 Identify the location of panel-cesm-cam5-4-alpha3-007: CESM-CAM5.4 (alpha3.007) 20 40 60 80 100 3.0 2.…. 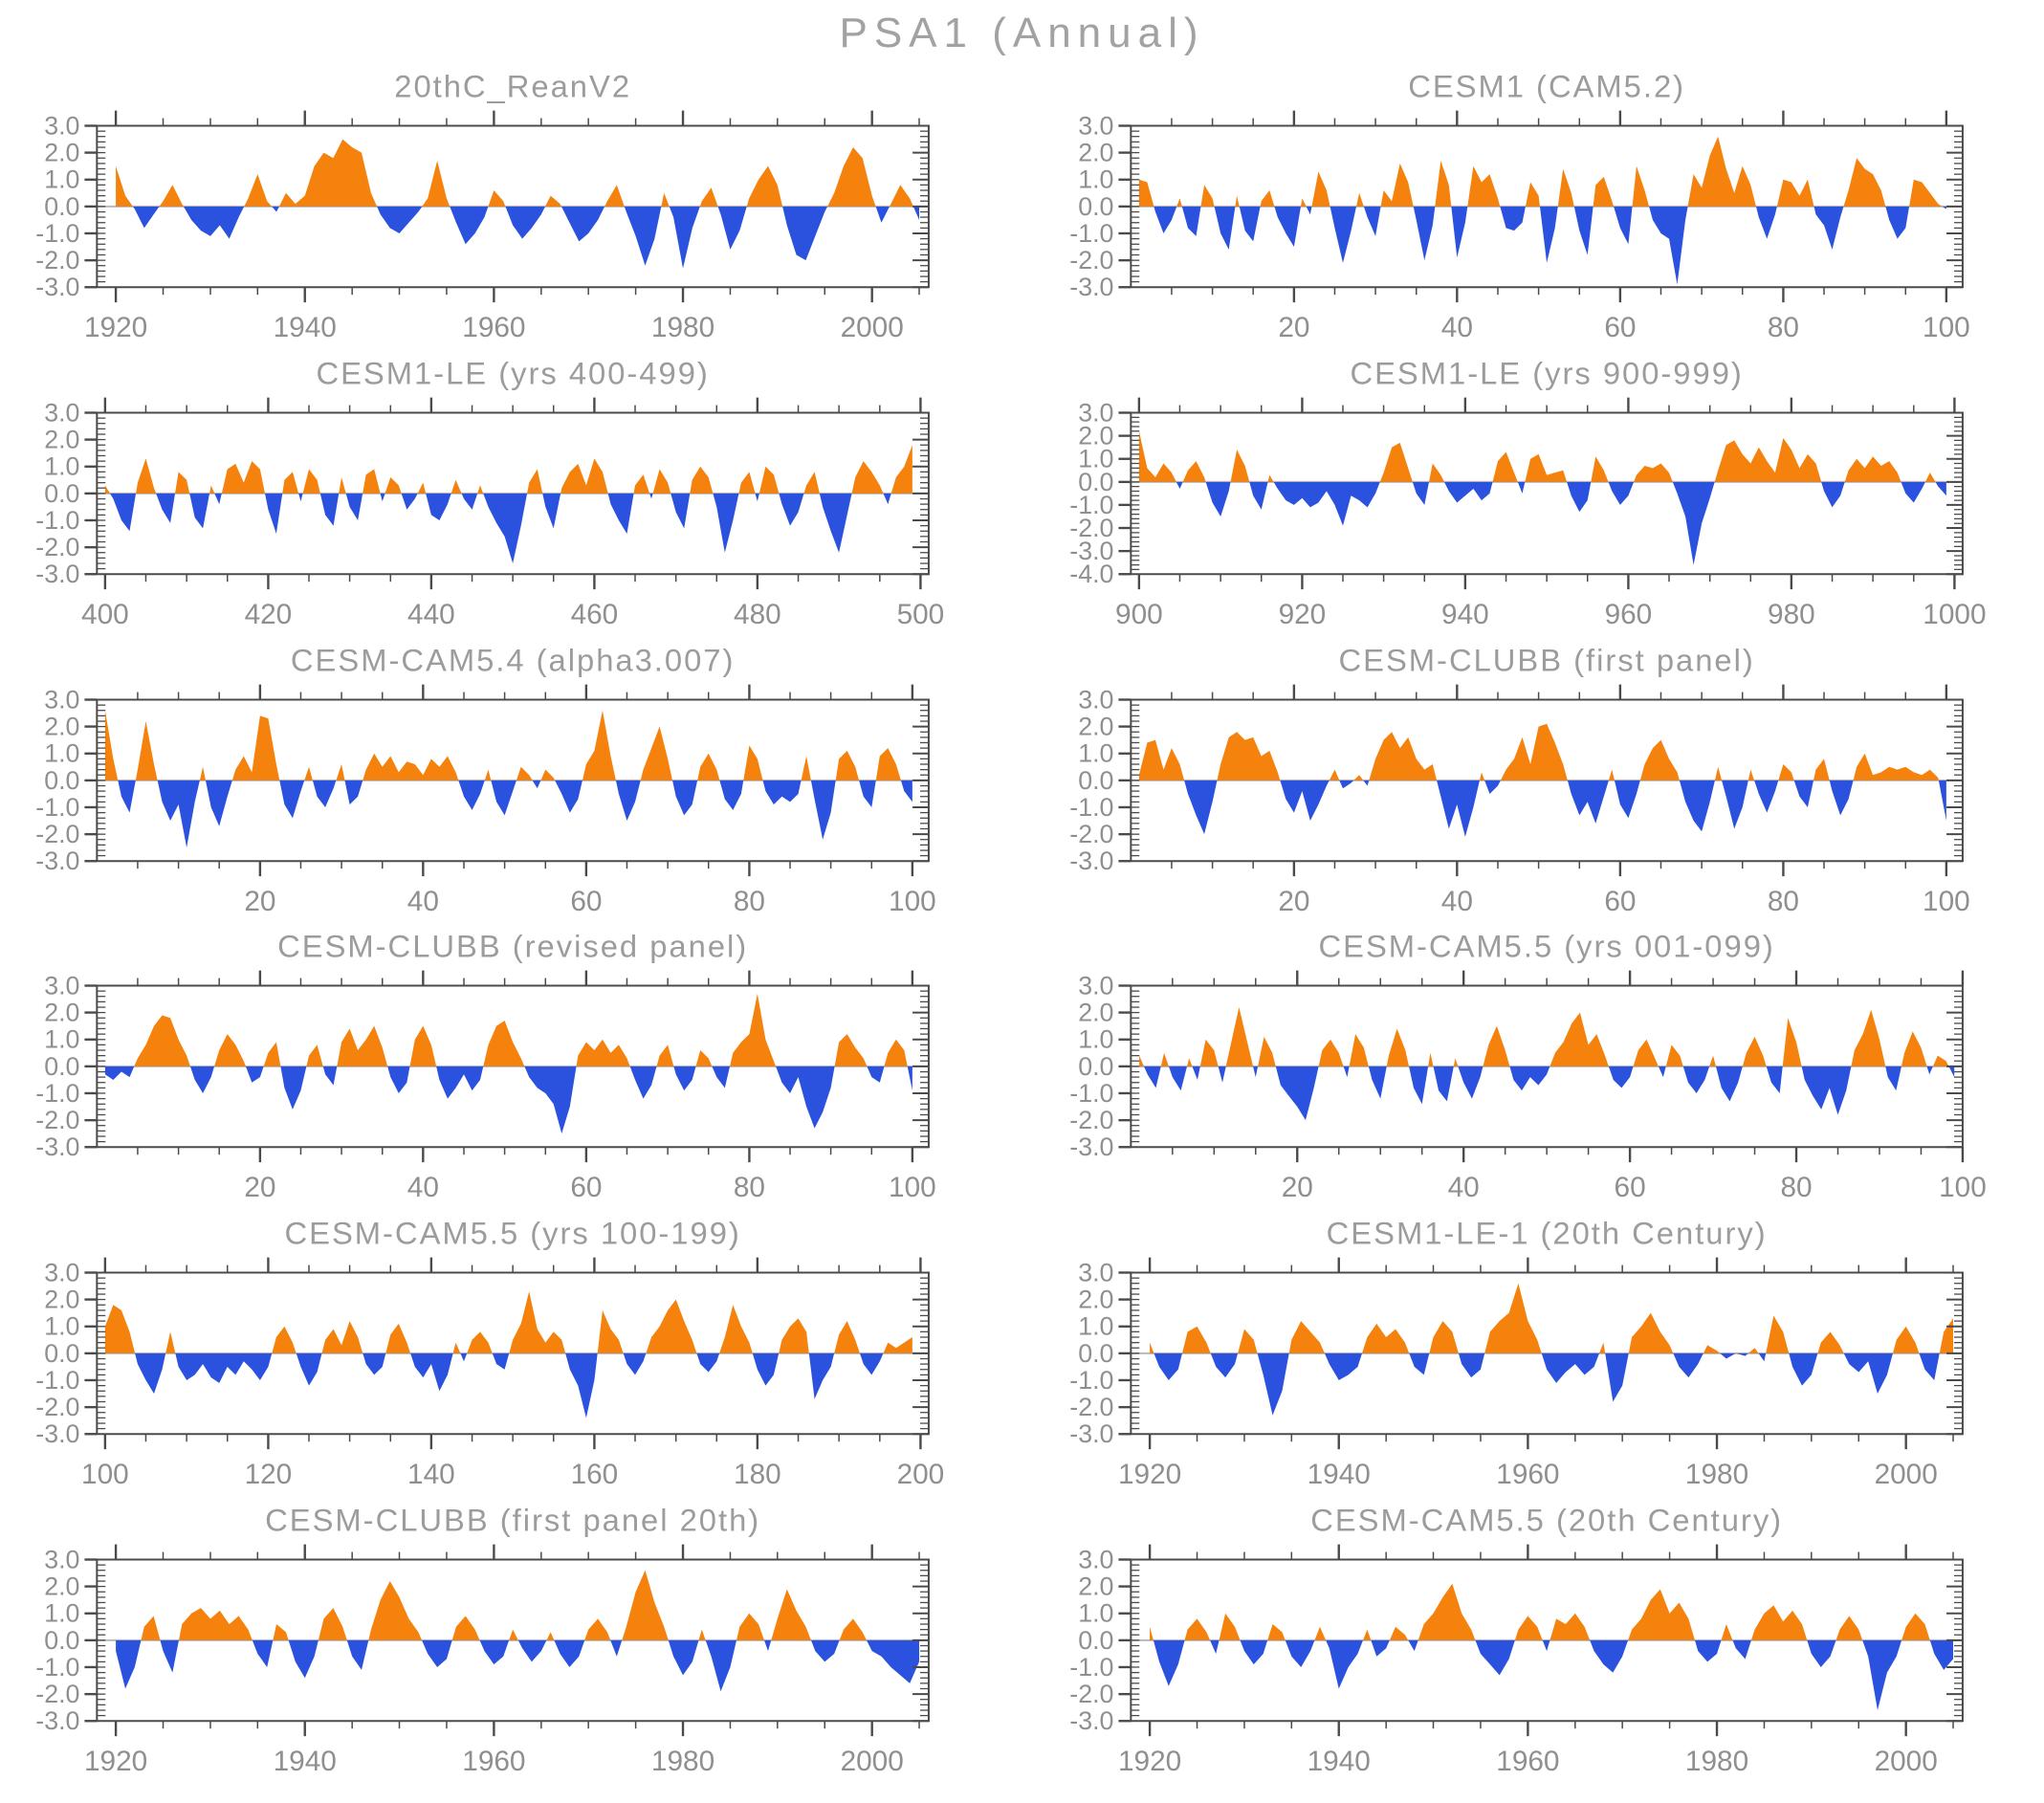
(499, 776).